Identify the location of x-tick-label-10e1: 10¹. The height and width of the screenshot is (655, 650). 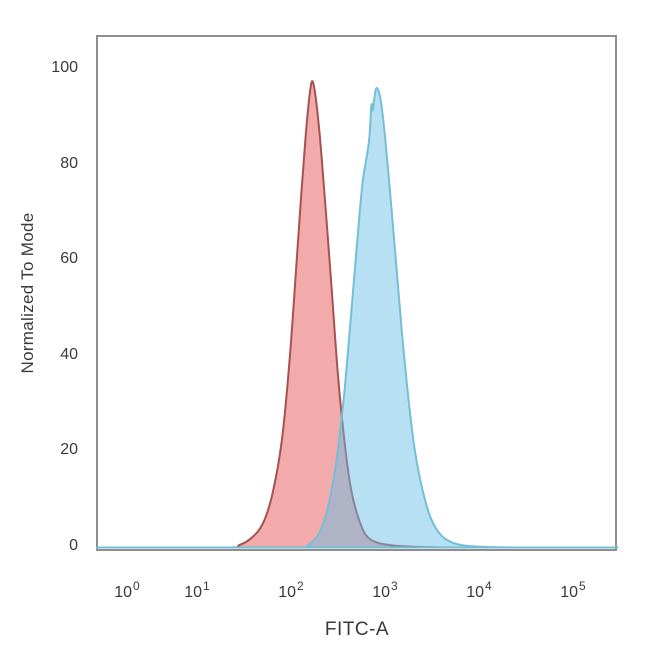
(196, 590).